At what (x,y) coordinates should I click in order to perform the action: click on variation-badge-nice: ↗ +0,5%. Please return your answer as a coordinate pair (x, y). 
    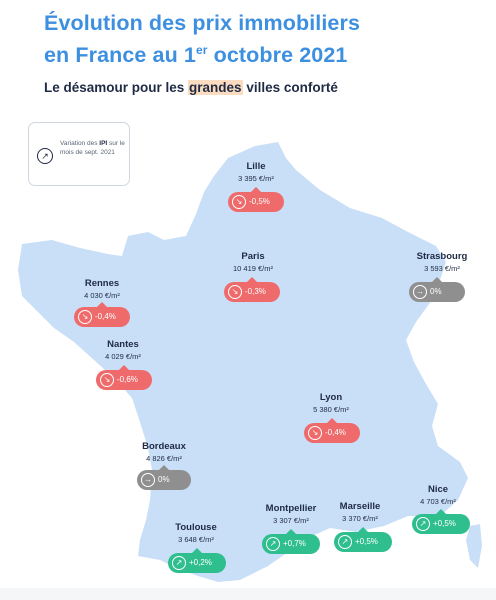
    Looking at the image, I should click on (441, 521).